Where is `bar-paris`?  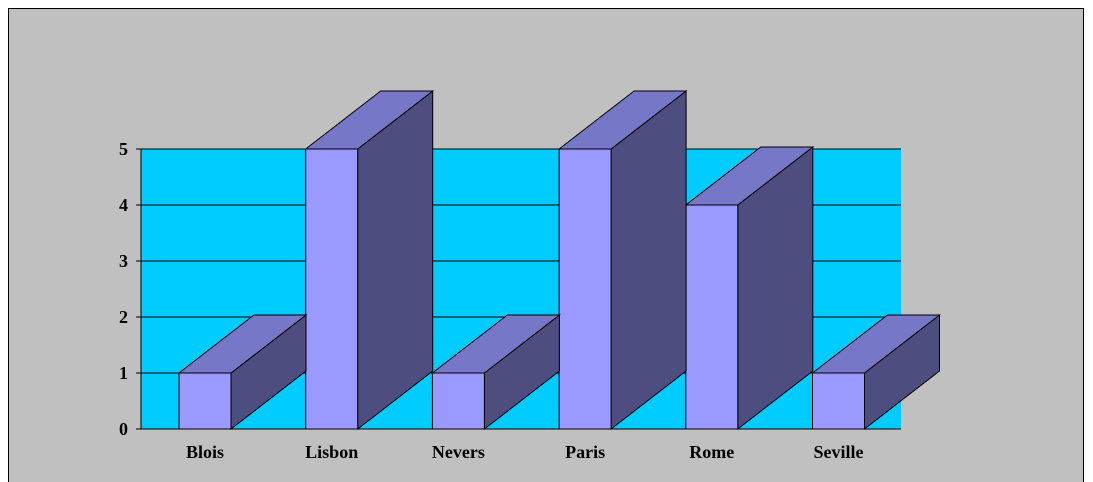 bar-paris is located at coordinates (622, 260).